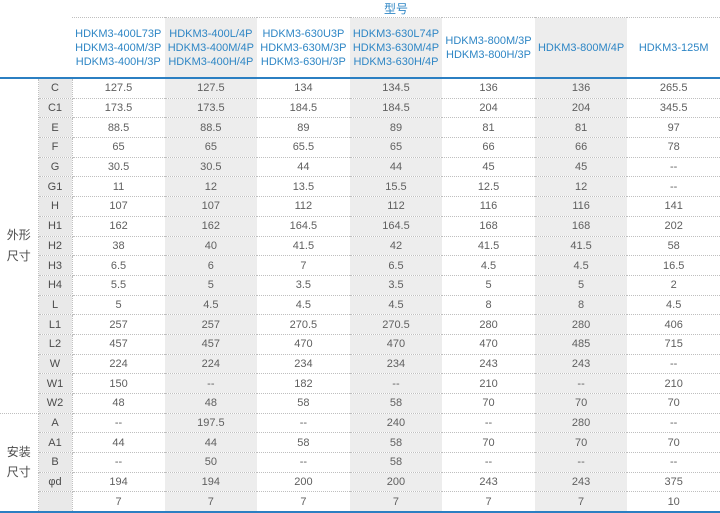  What do you see at coordinates (55, 364) in the screenshot?
I see `dimension-label: W` at bounding box center [55, 364].